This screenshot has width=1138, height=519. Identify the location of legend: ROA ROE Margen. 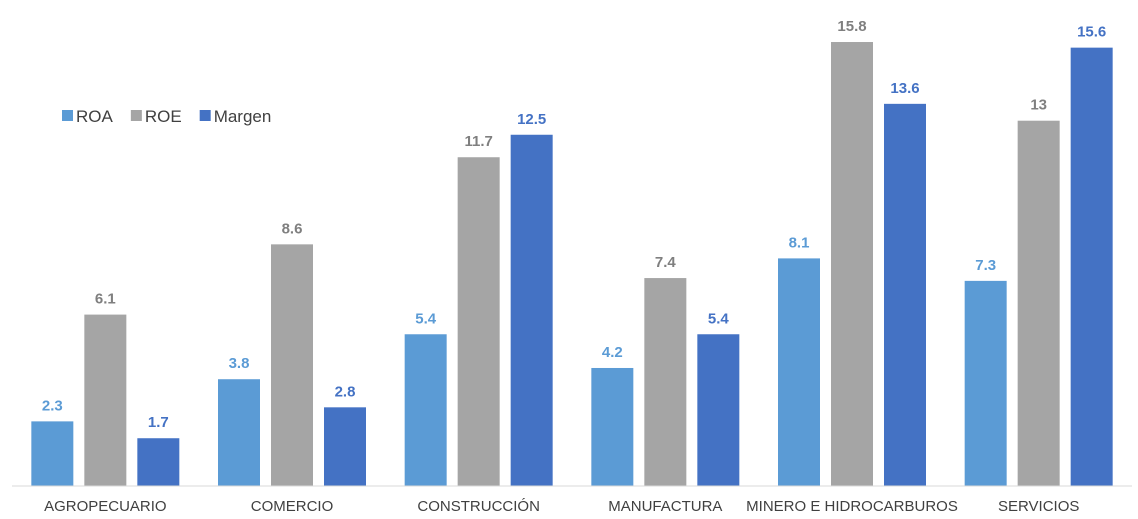
(166, 116).